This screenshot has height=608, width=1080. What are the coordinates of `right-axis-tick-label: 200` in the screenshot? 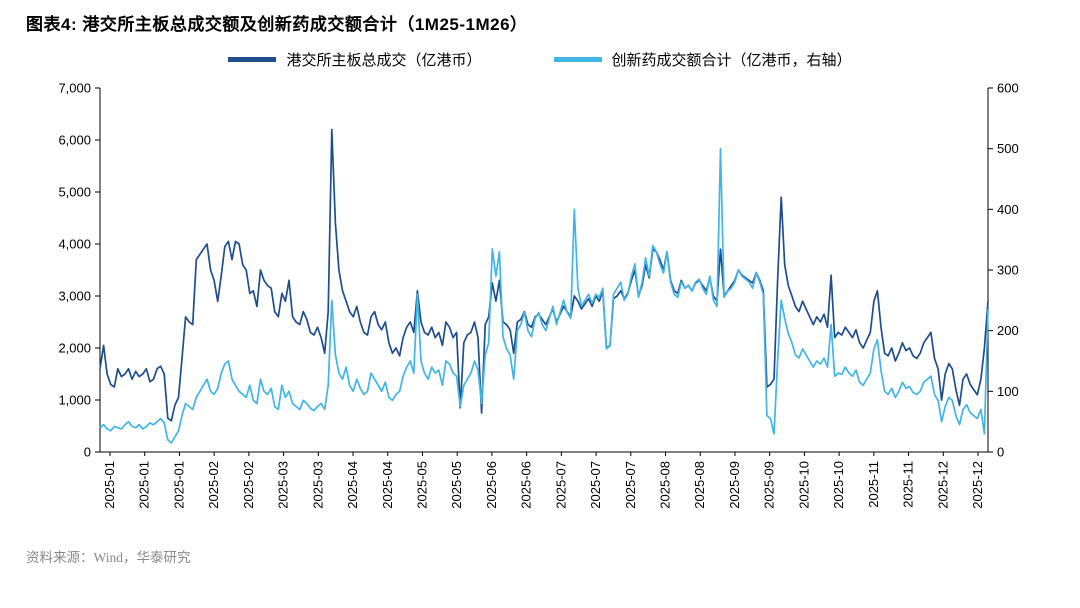 It's located at (1008, 330).